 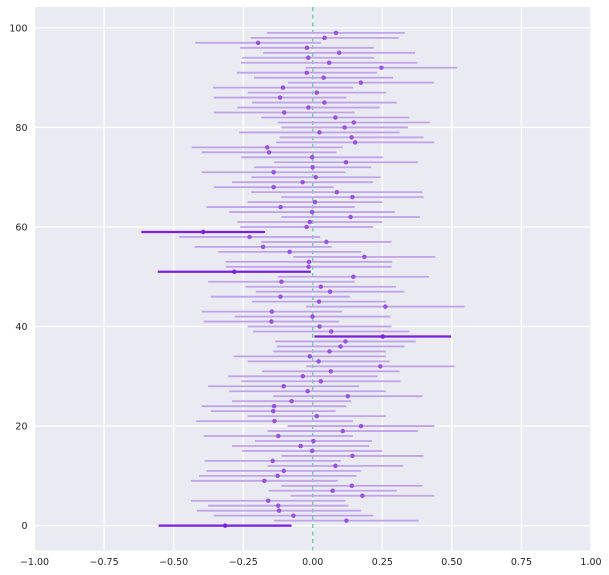 What do you see at coordinates (521, 562) in the screenshot?
I see `x-tick-label: 0.75` at bounding box center [521, 562].